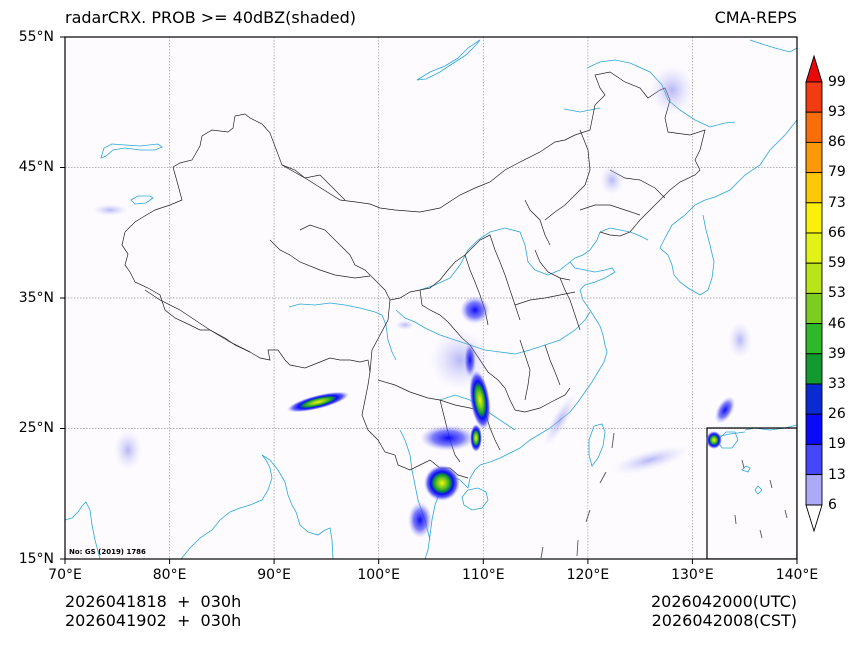 The width and height of the screenshot is (860, 647). What do you see at coordinates (36, 559) in the screenshot?
I see `y-tick-15n: 15°N` at bounding box center [36, 559].